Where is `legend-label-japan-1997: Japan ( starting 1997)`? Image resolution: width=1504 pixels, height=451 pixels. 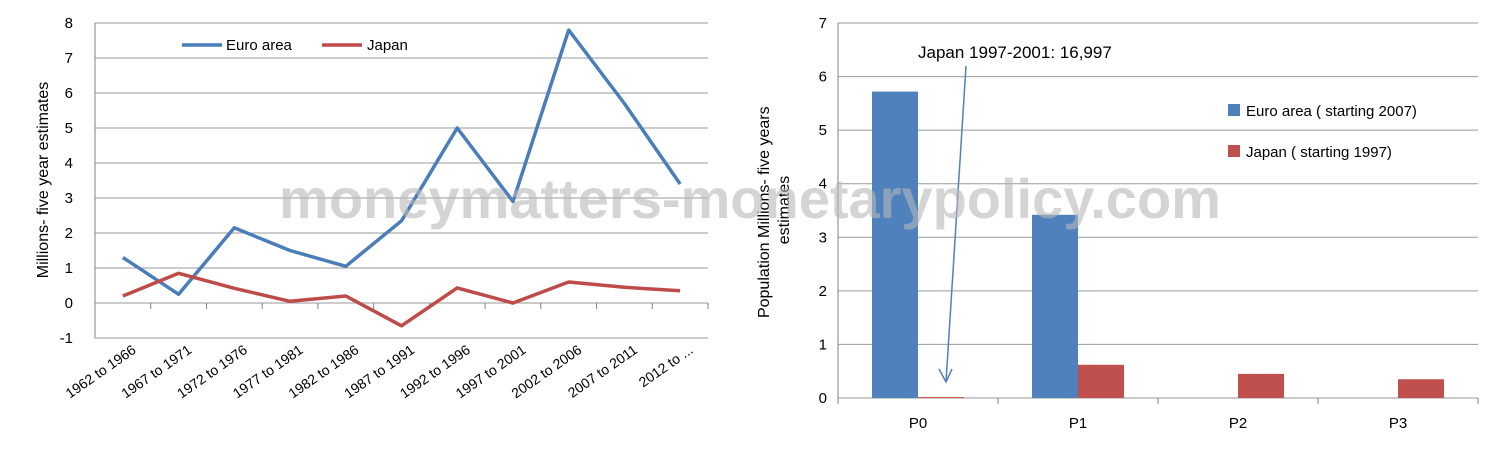 legend-label-japan-1997: Japan ( starting 1997) is located at coordinates (1319, 152).